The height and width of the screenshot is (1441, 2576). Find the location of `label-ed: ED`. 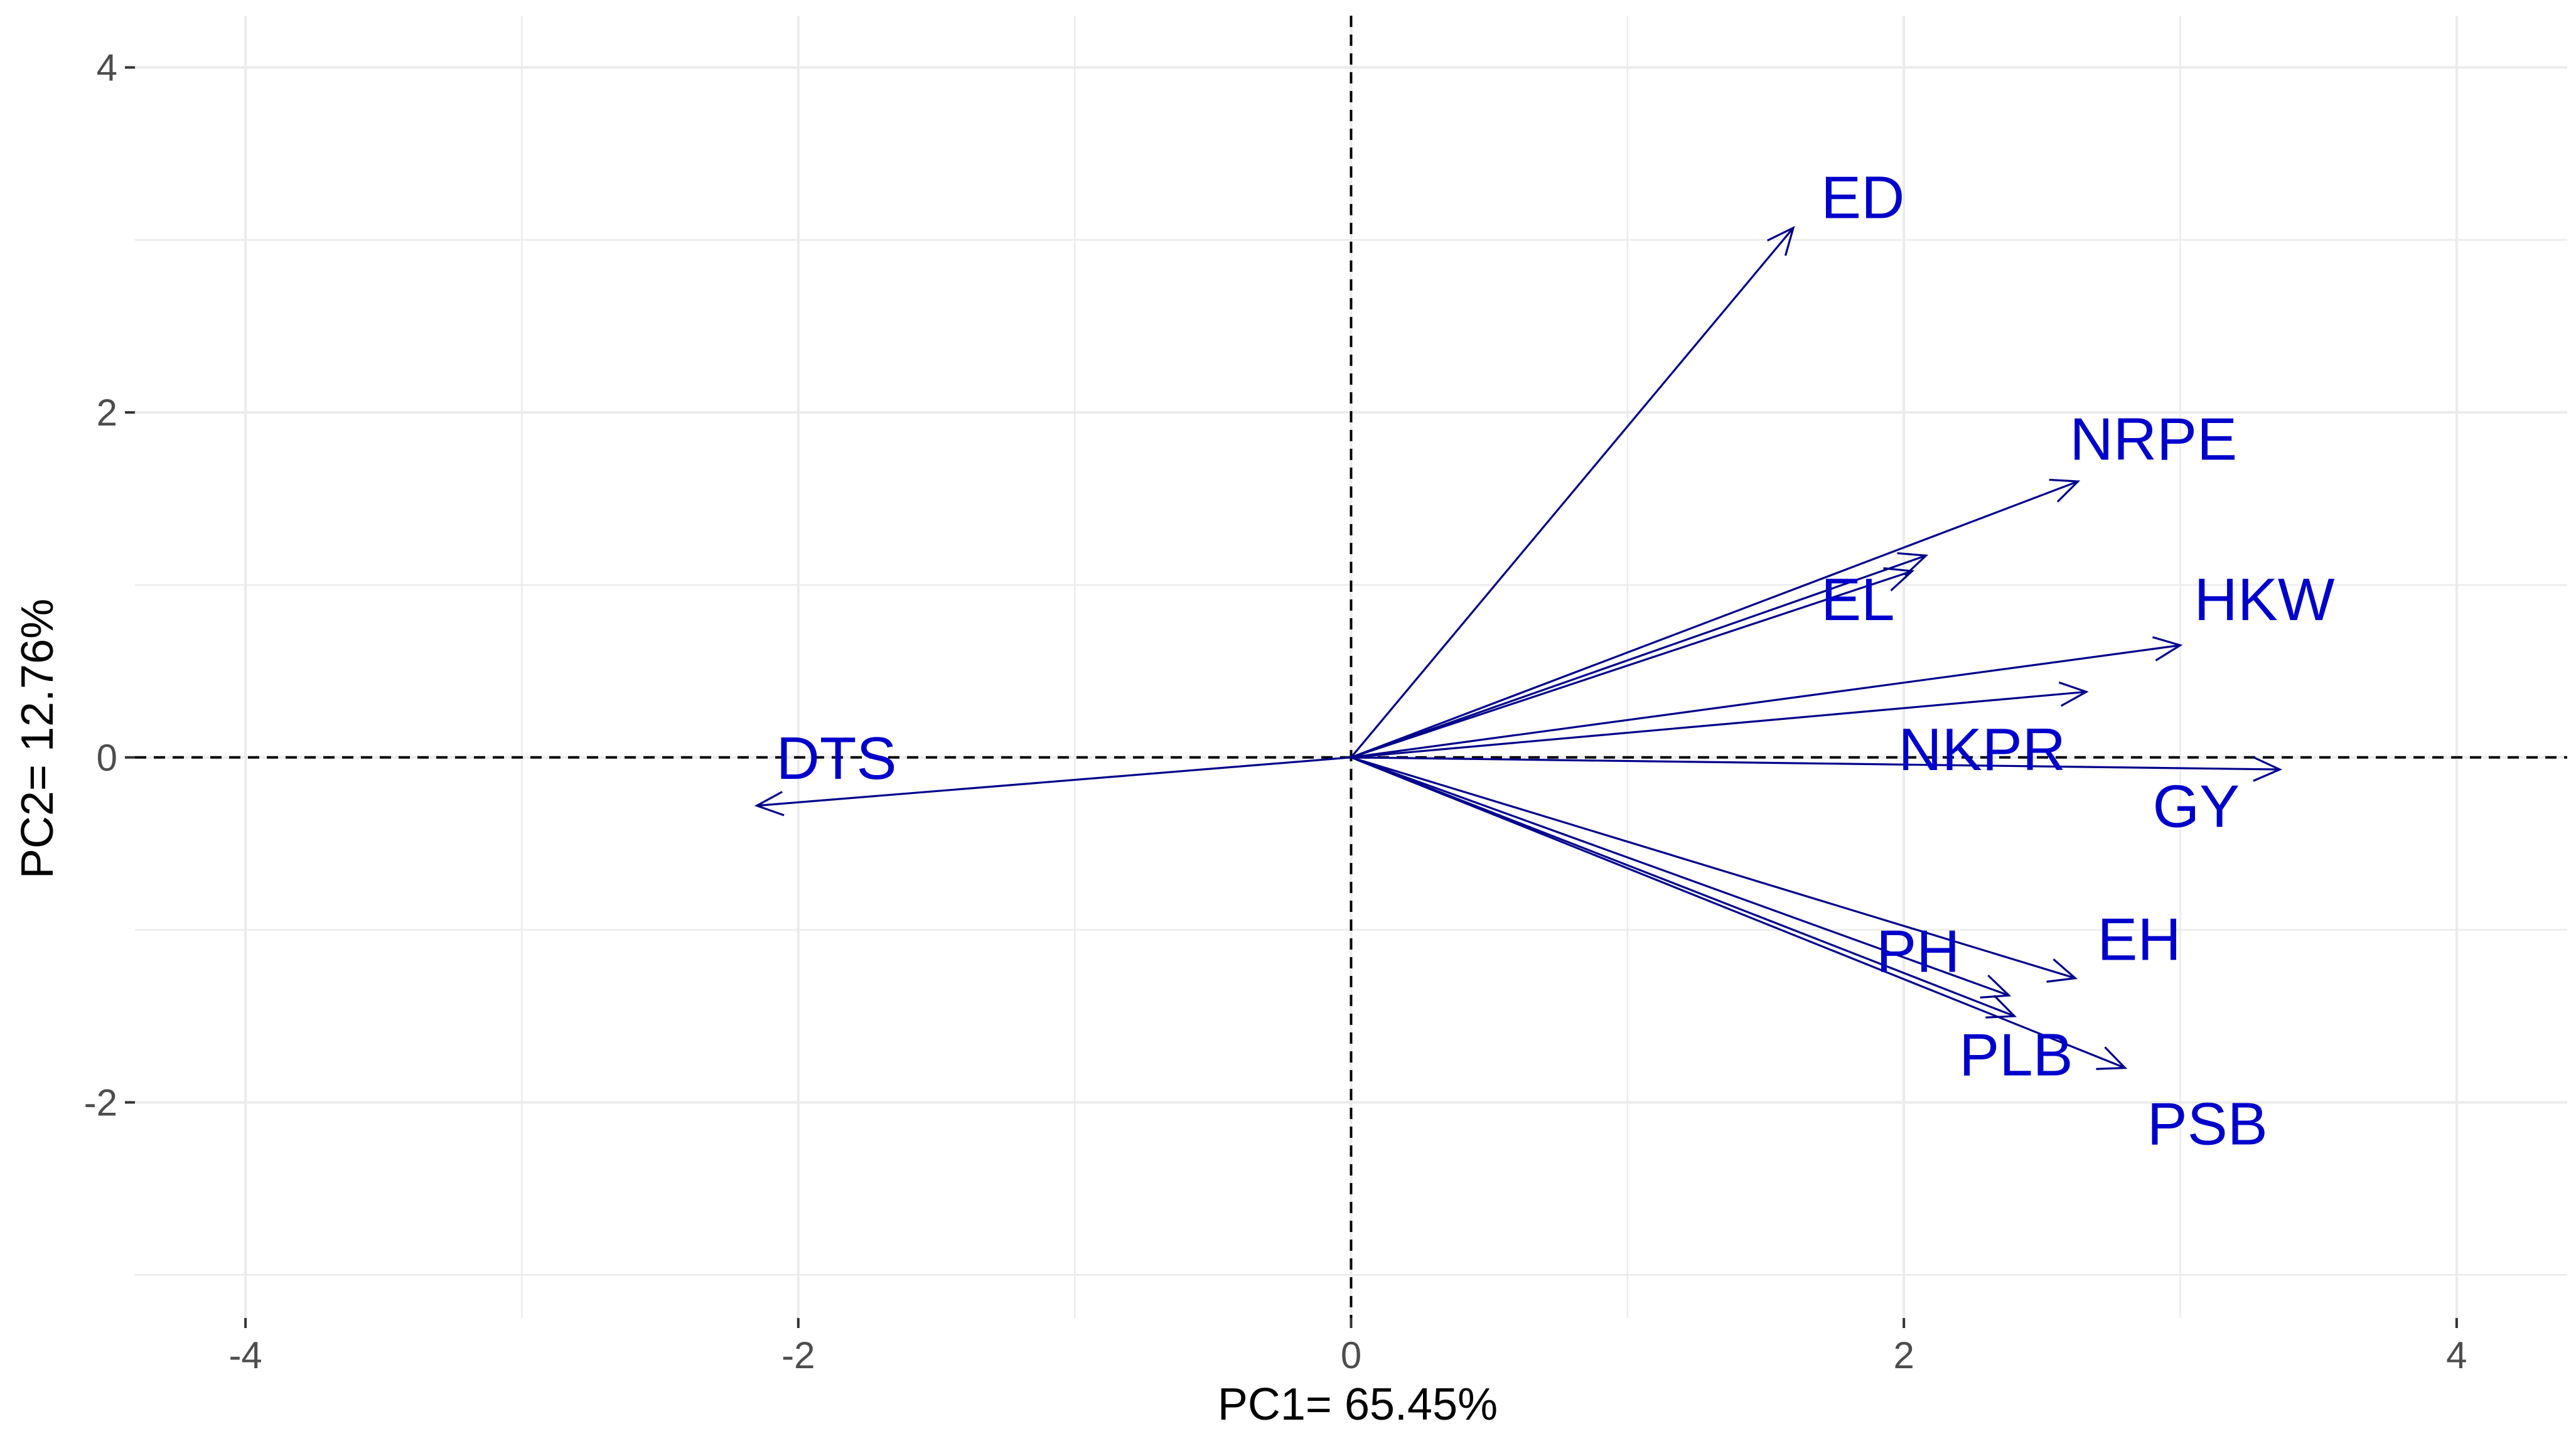

label-ed: ED is located at coordinates (1862, 198).